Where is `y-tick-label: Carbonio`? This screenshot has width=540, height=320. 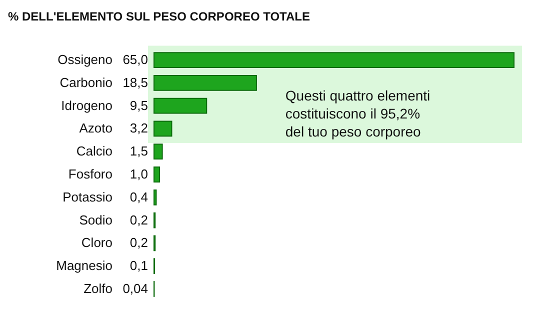 y-tick-label: Carbonio is located at coordinates (86, 82).